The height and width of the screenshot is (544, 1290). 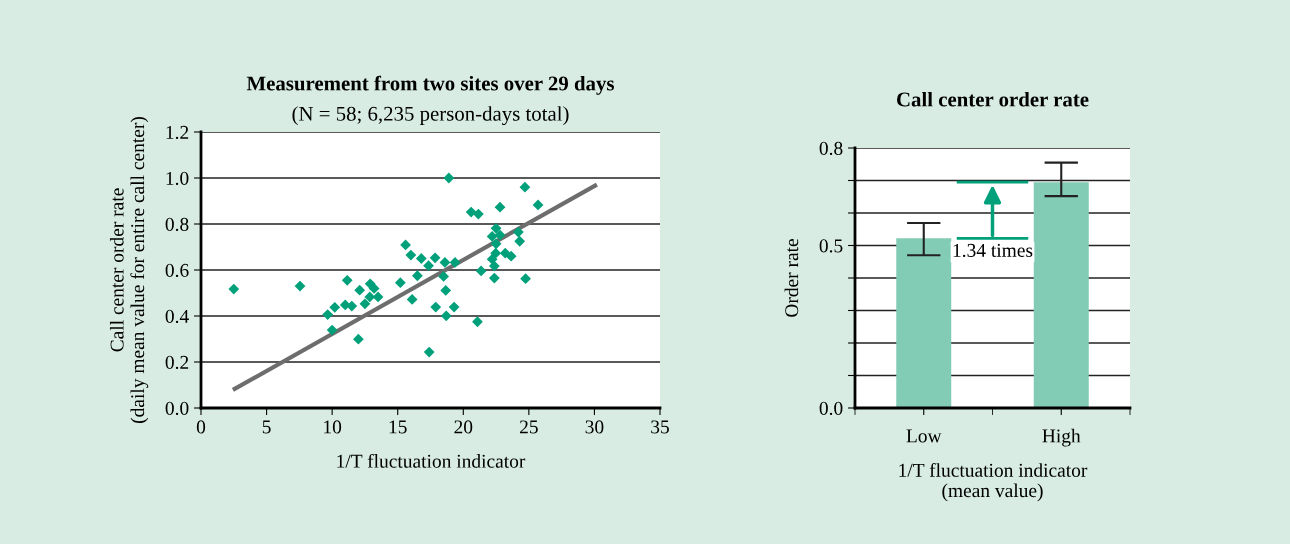 I want to click on x-tick-label: 25, so click(x=528, y=427).